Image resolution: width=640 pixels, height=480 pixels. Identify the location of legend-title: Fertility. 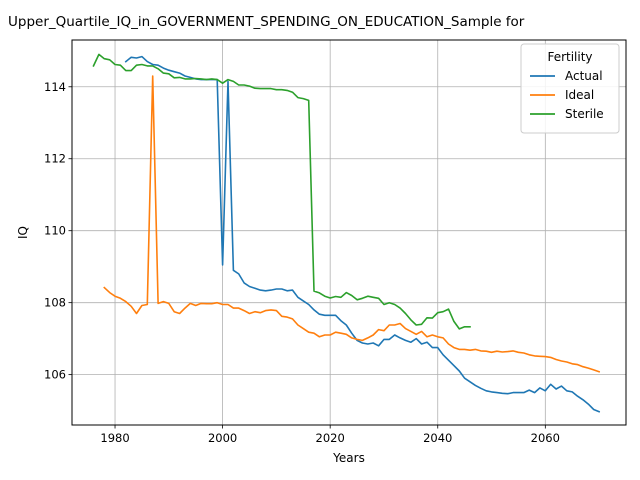
(569, 57).